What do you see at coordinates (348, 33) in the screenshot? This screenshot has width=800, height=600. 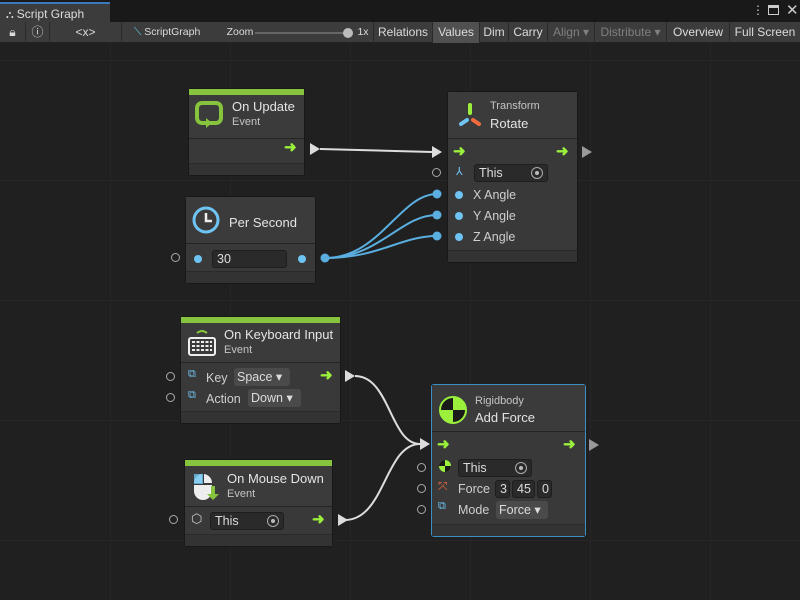 I see `zoom-slider-thumb` at bounding box center [348, 33].